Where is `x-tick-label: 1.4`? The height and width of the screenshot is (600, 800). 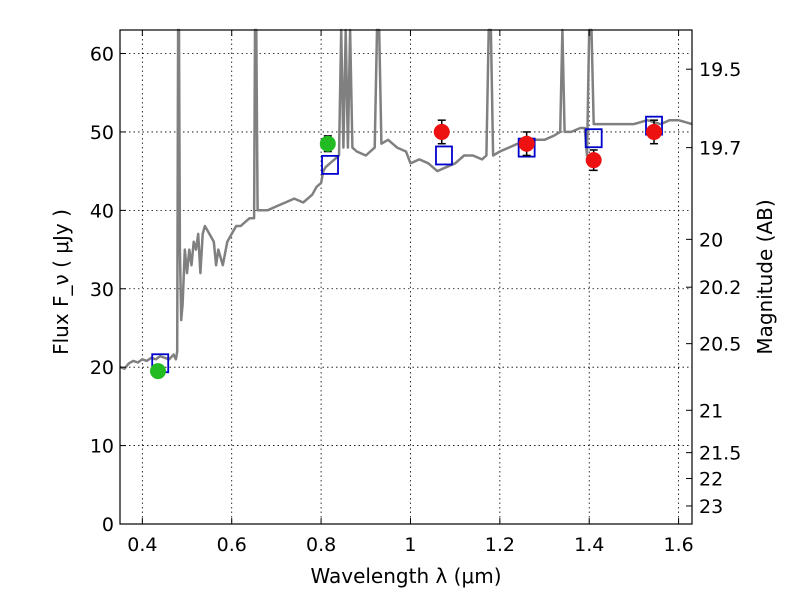
x-tick-label: 1.4 is located at coordinates (589, 545).